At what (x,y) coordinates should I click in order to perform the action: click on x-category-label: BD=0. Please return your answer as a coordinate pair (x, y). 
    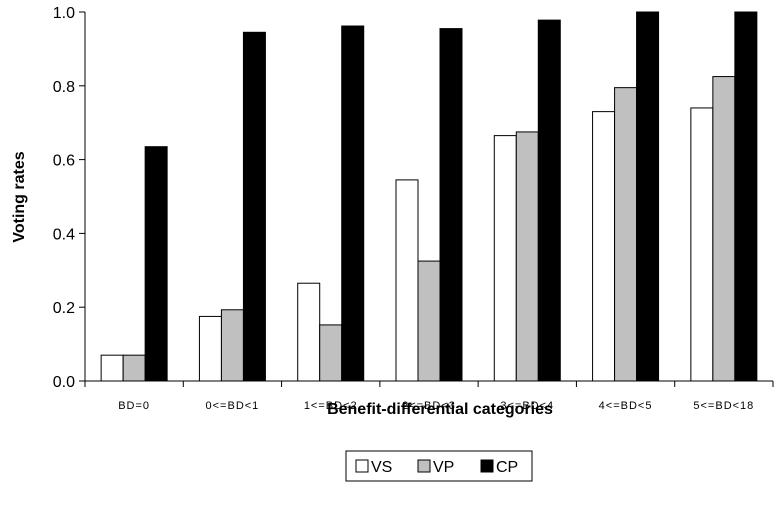
    Looking at the image, I should click on (134, 406).